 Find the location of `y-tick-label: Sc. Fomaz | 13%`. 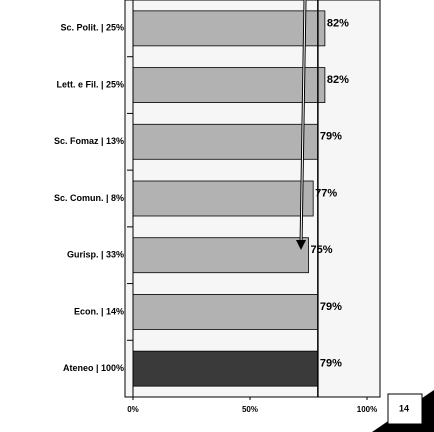

y-tick-label: Sc. Fomaz | 13% is located at coordinates (89, 141).